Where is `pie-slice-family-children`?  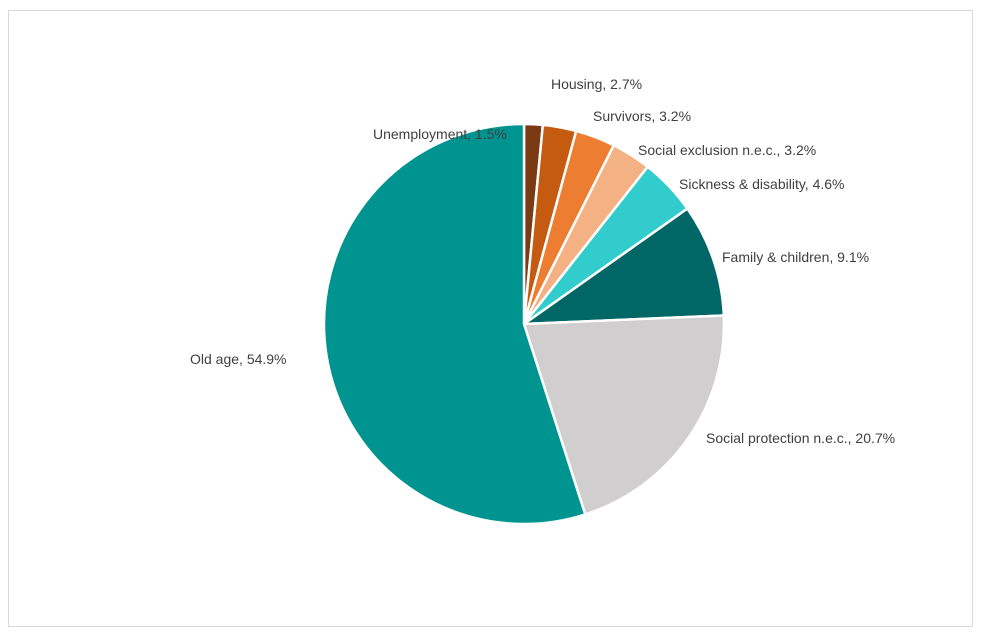 pie-slice-family-children is located at coordinates (624, 266).